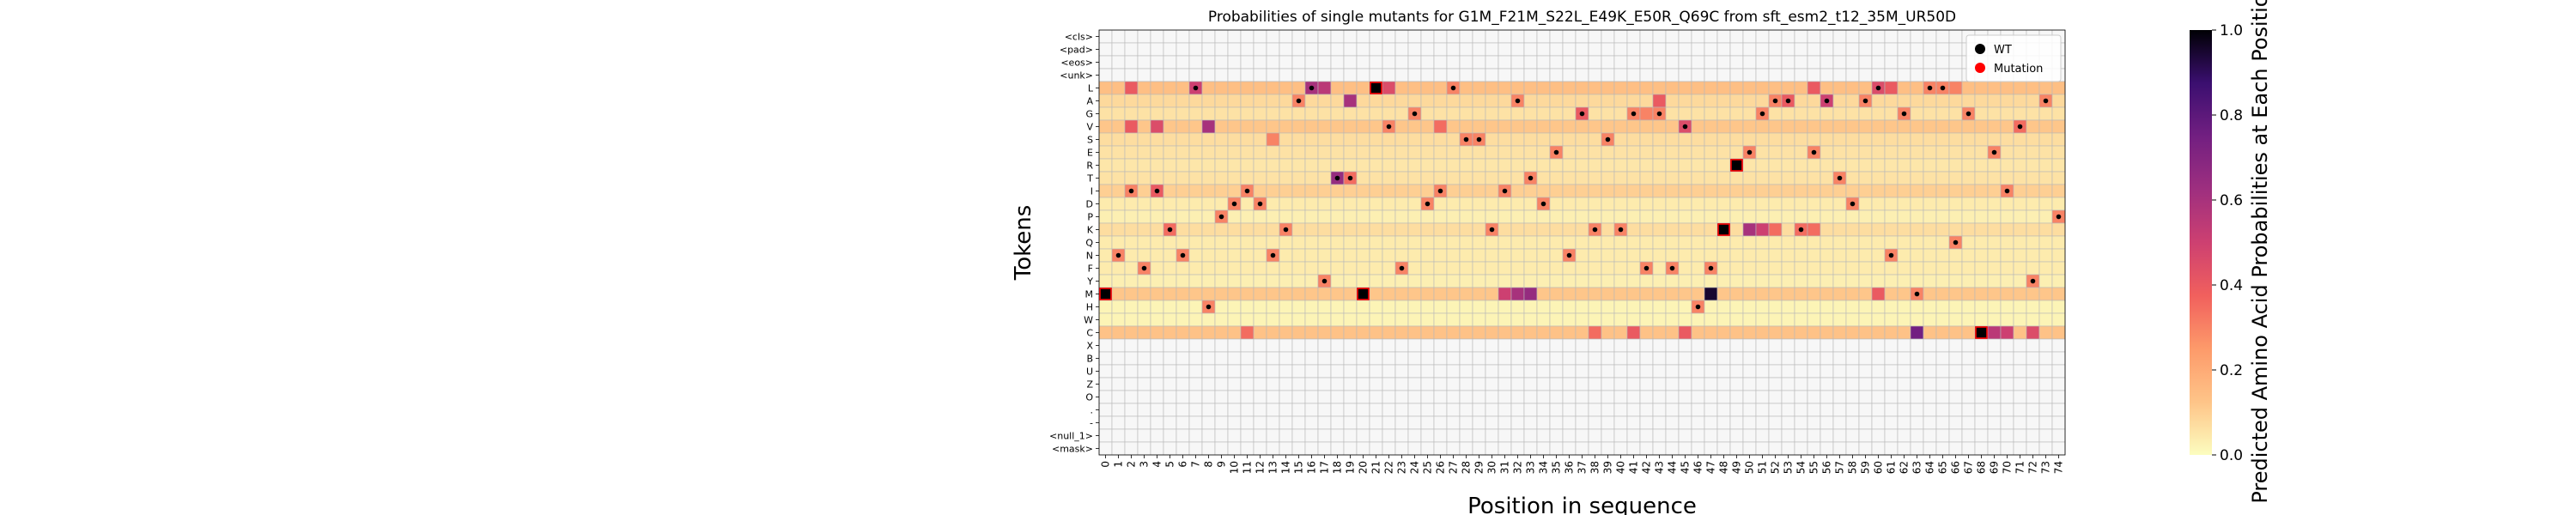 This screenshot has height=515, width=2576. Describe the element at coordinates (1995, 467) in the screenshot. I see `x-tick-label: 69` at that location.